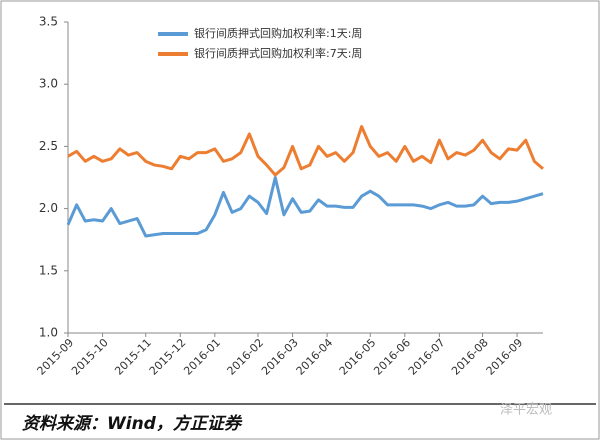 Image resolution: width=600 pixels, height=440 pixels. Describe the element at coordinates (48, 146) in the screenshot. I see `y-tick-label: 2.5` at that location.